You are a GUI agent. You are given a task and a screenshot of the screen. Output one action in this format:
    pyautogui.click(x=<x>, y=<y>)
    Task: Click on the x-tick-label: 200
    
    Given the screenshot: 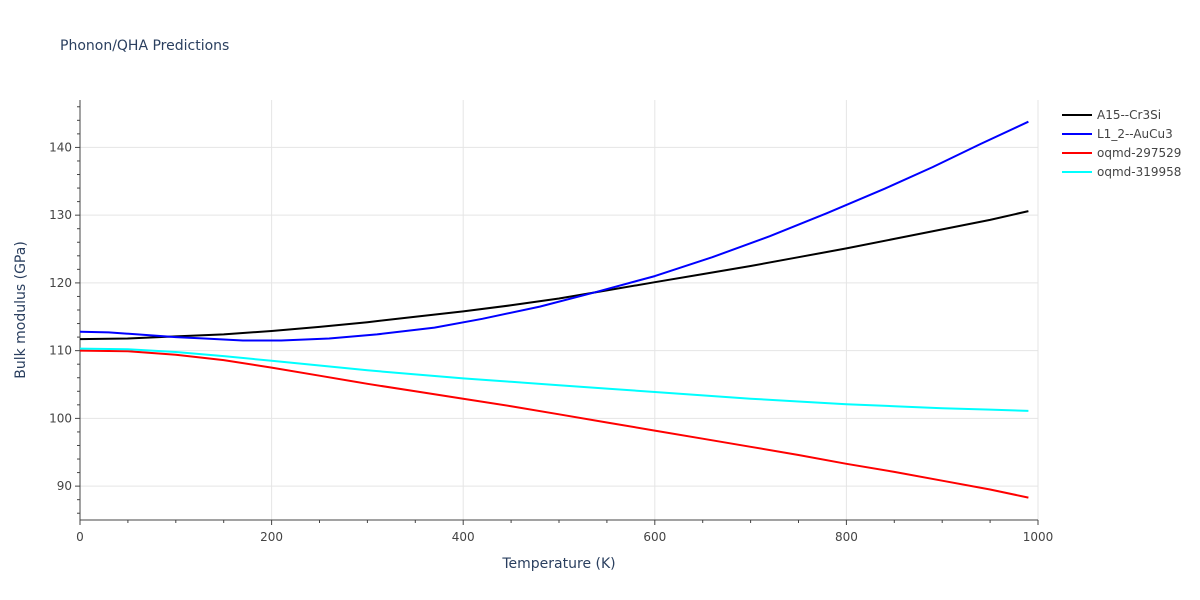 What is the action you would take?
    pyautogui.click(x=271, y=537)
    